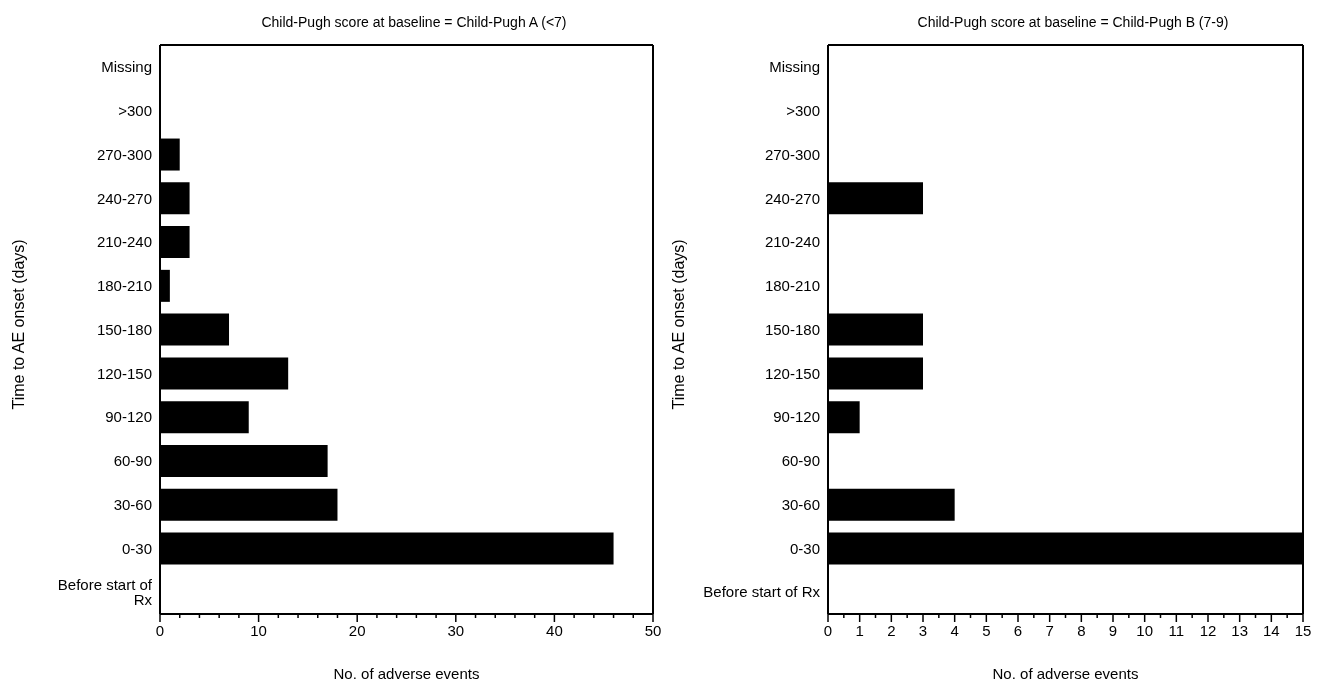 Image resolution: width=1332 pixels, height=694 pixels. What do you see at coordinates (1176, 630) in the screenshot?
I see `x-tick-label: 11` at bounding box center [1176, 630].